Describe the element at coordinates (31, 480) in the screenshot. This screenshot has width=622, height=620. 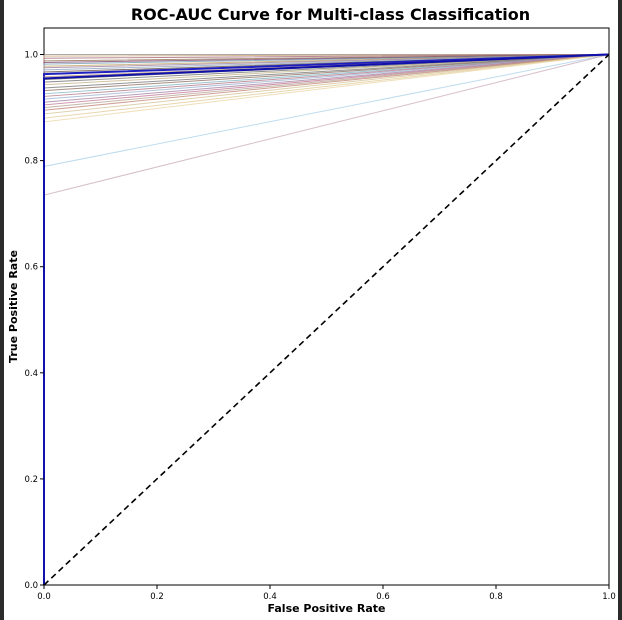
I see `y-tick-label: 0.2` at that location.